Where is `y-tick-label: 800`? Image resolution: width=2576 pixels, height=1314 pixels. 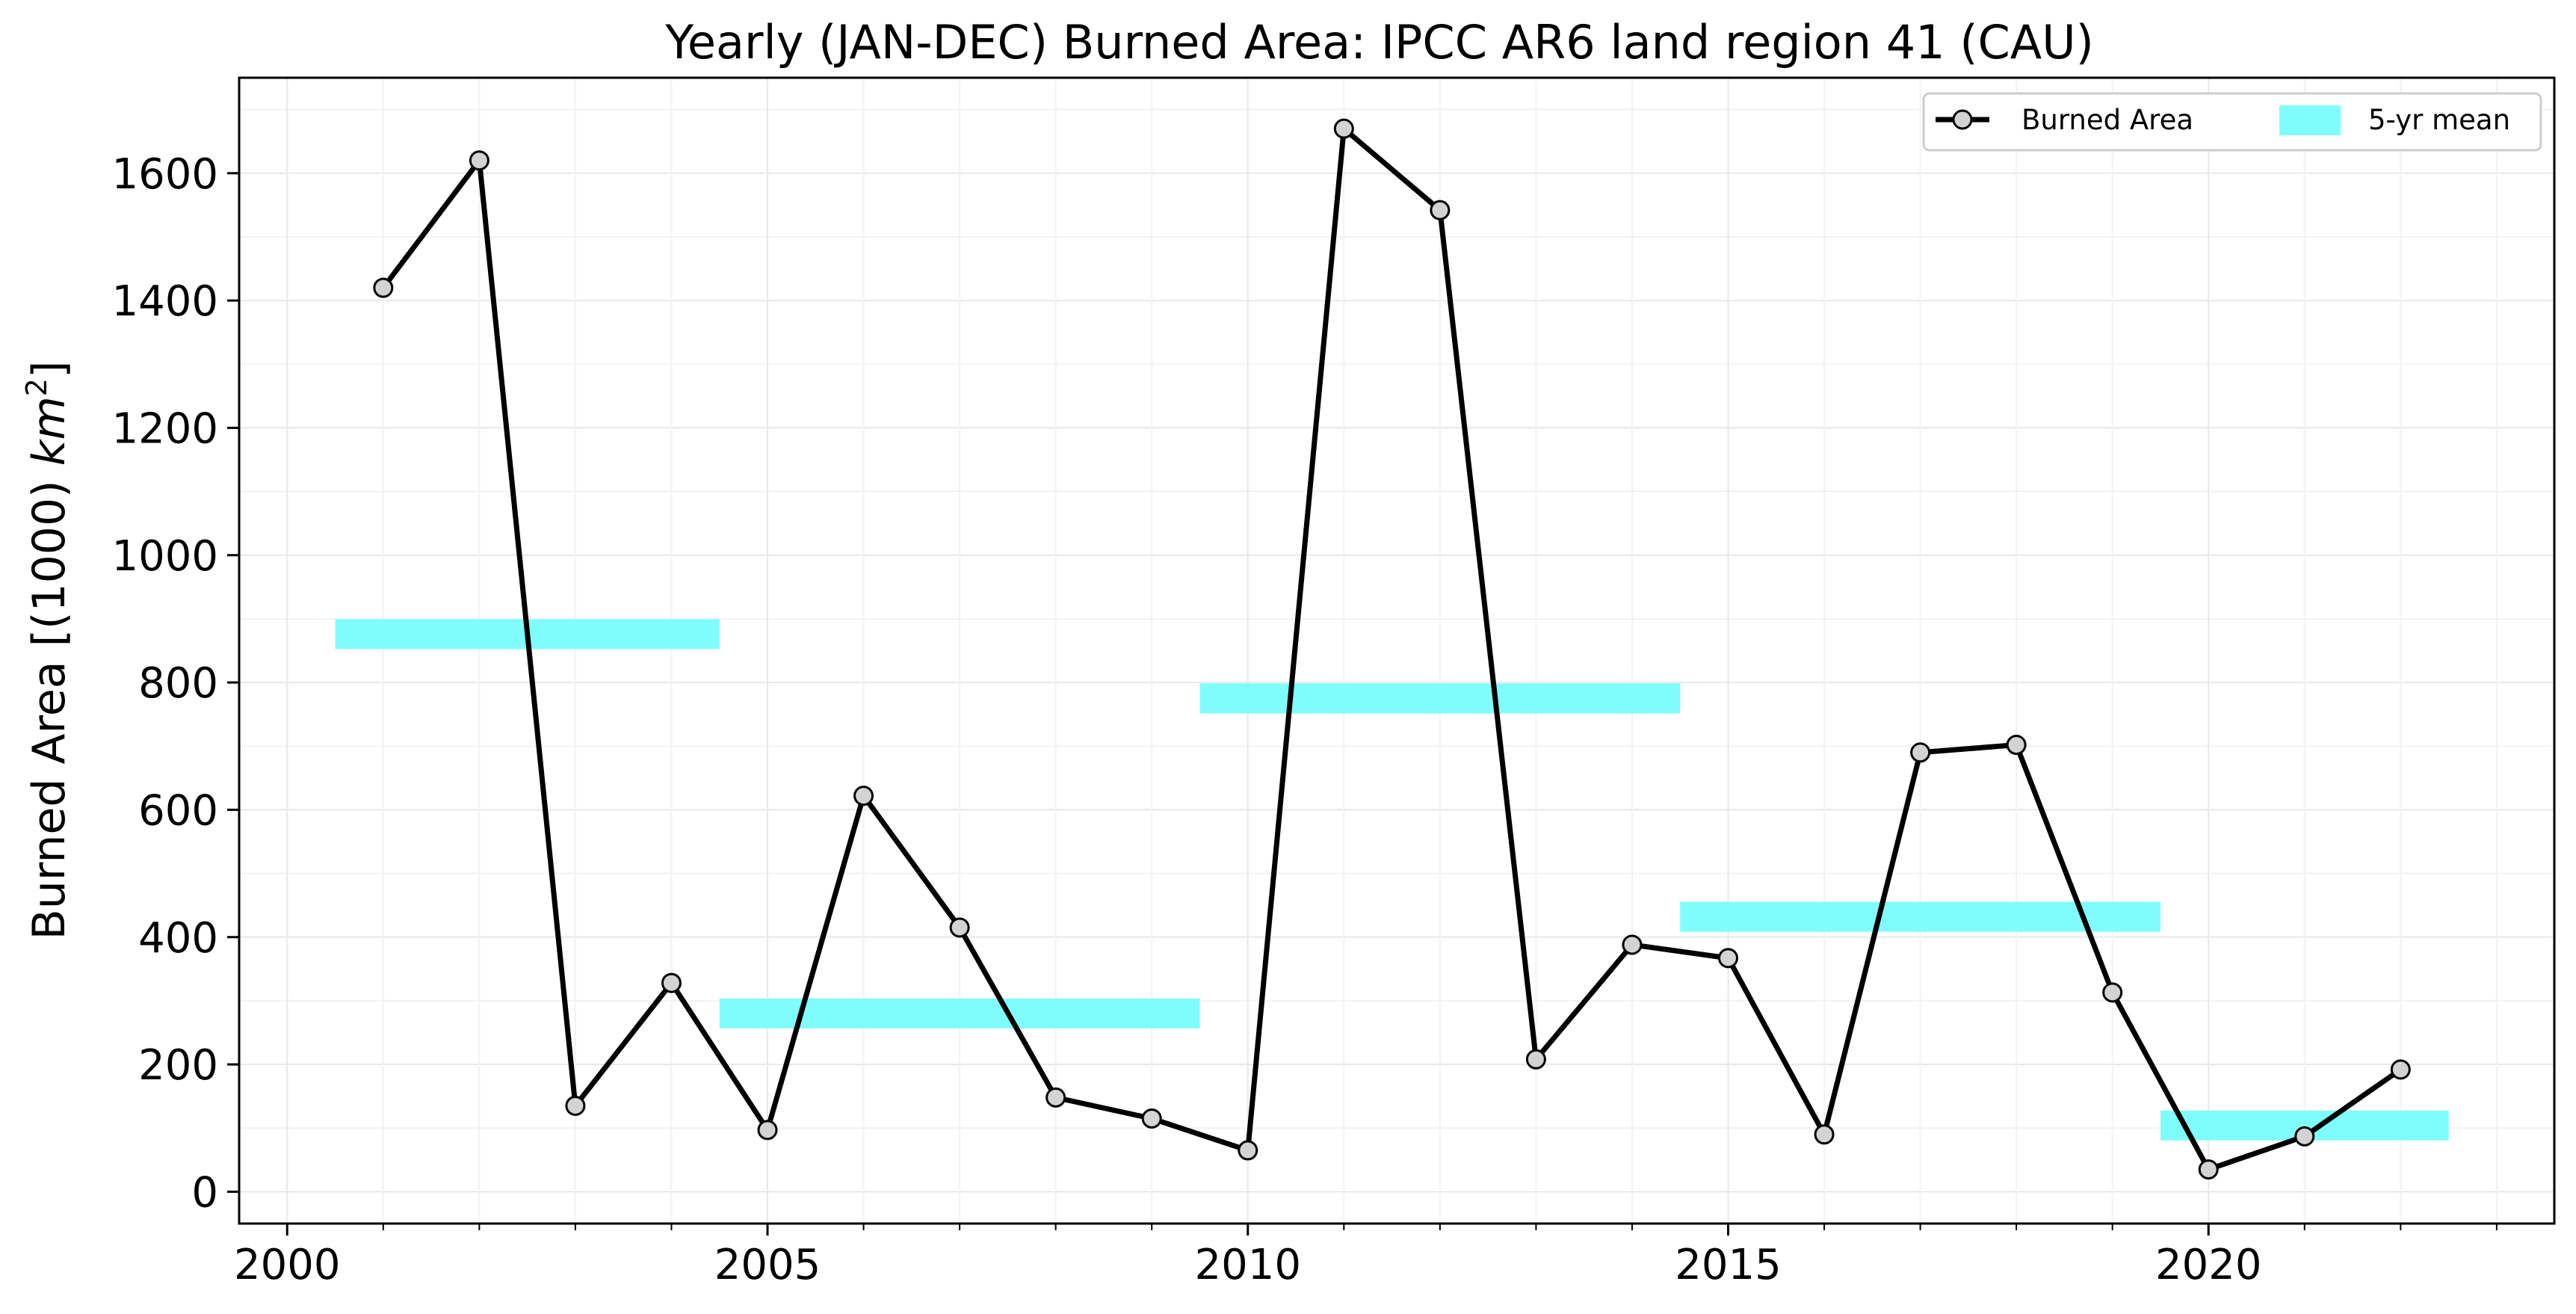 y-tick-label: 800 is located at coordinates (178, 684).